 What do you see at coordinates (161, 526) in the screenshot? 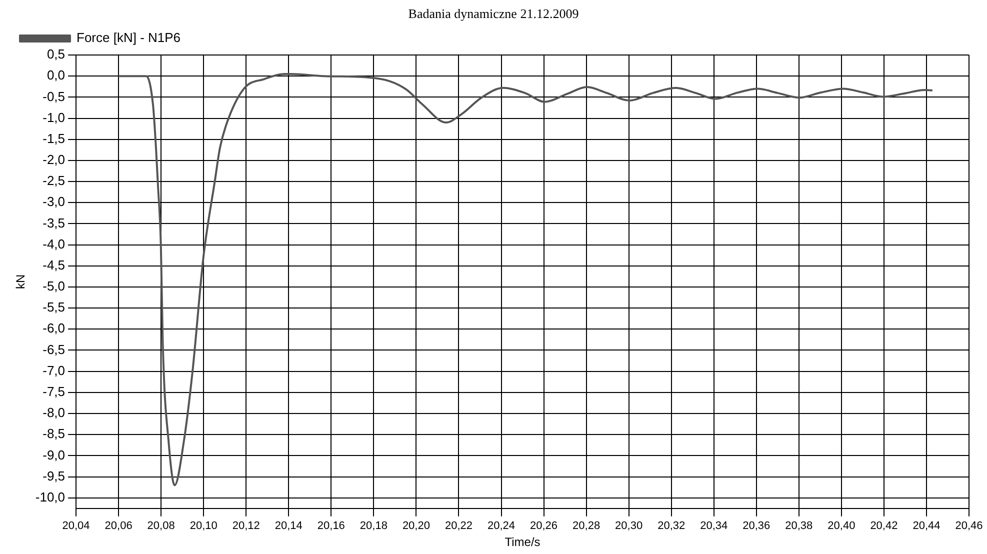
I see `x-tick-label: 20,08` at bounding box center [161, 526].